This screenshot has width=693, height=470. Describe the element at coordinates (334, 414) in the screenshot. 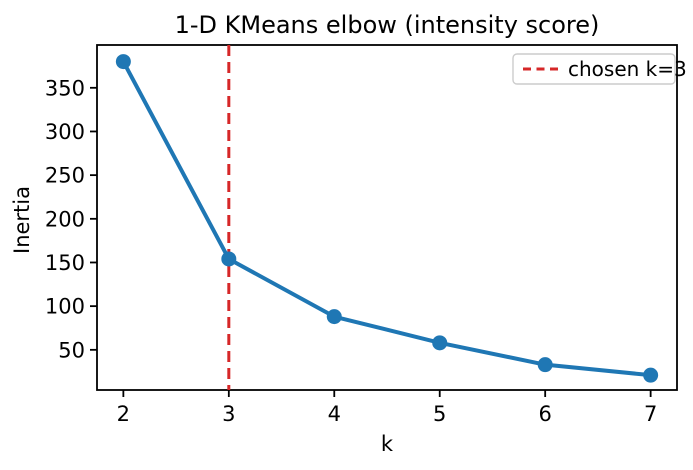

I see `x-tick-label: 4` at that location.